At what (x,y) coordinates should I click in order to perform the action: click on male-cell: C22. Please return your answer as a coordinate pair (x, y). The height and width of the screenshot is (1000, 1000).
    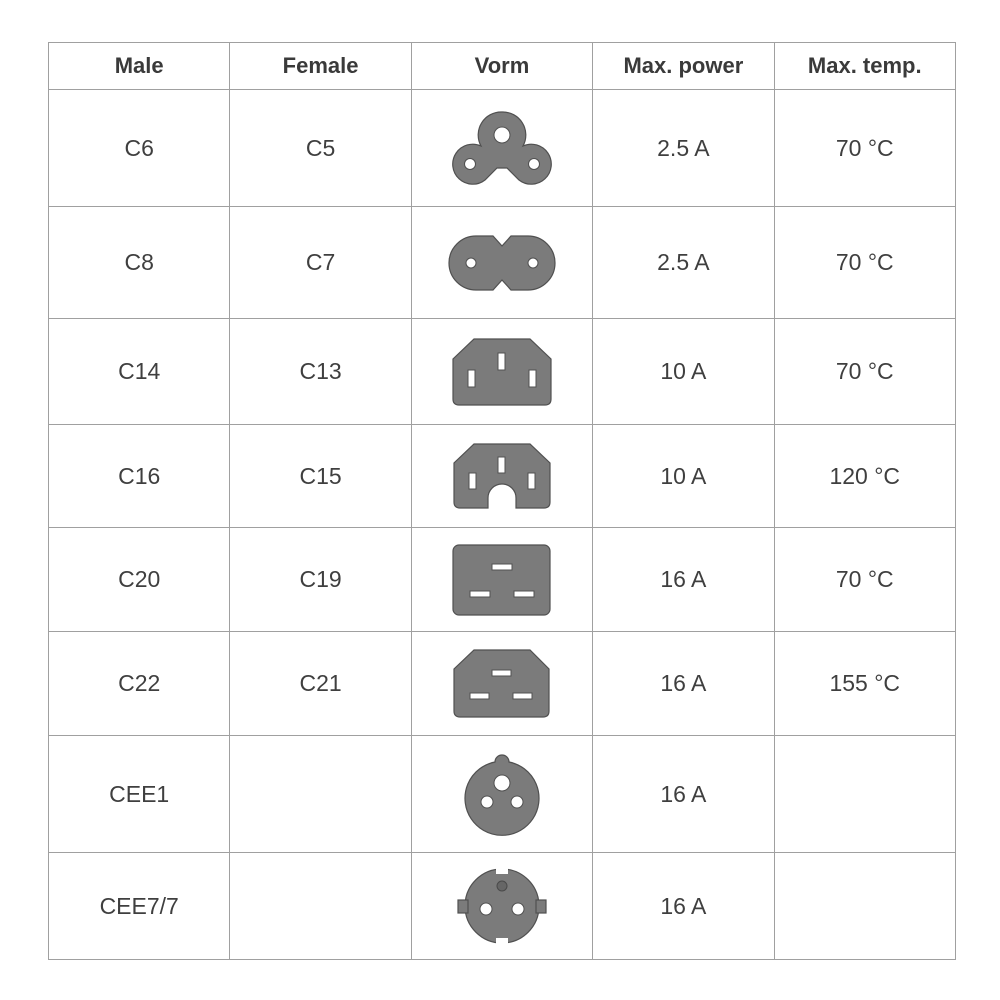
    Looking at the image, I should click on (139, 683).